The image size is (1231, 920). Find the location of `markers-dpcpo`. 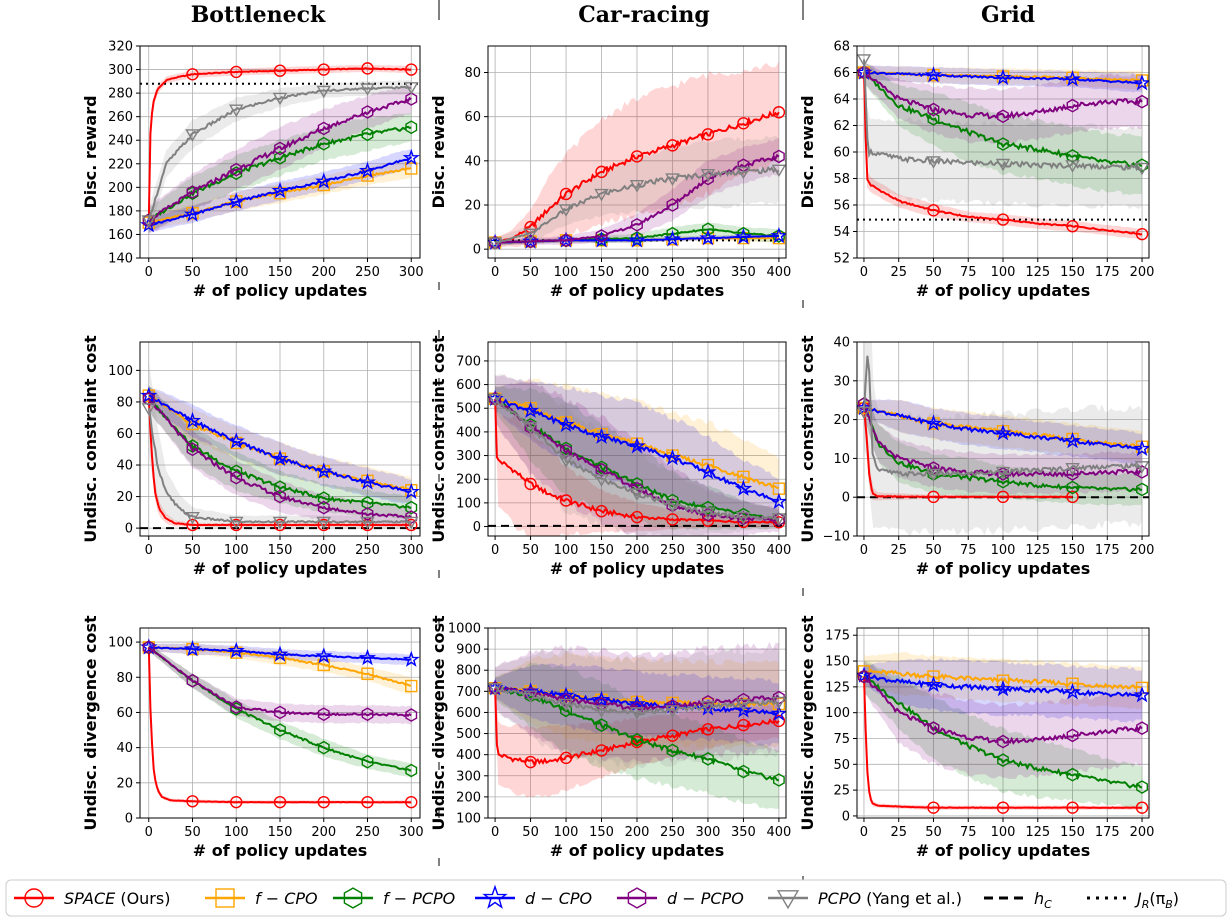

markers-dpcpo is located at coordinates (280, 681).